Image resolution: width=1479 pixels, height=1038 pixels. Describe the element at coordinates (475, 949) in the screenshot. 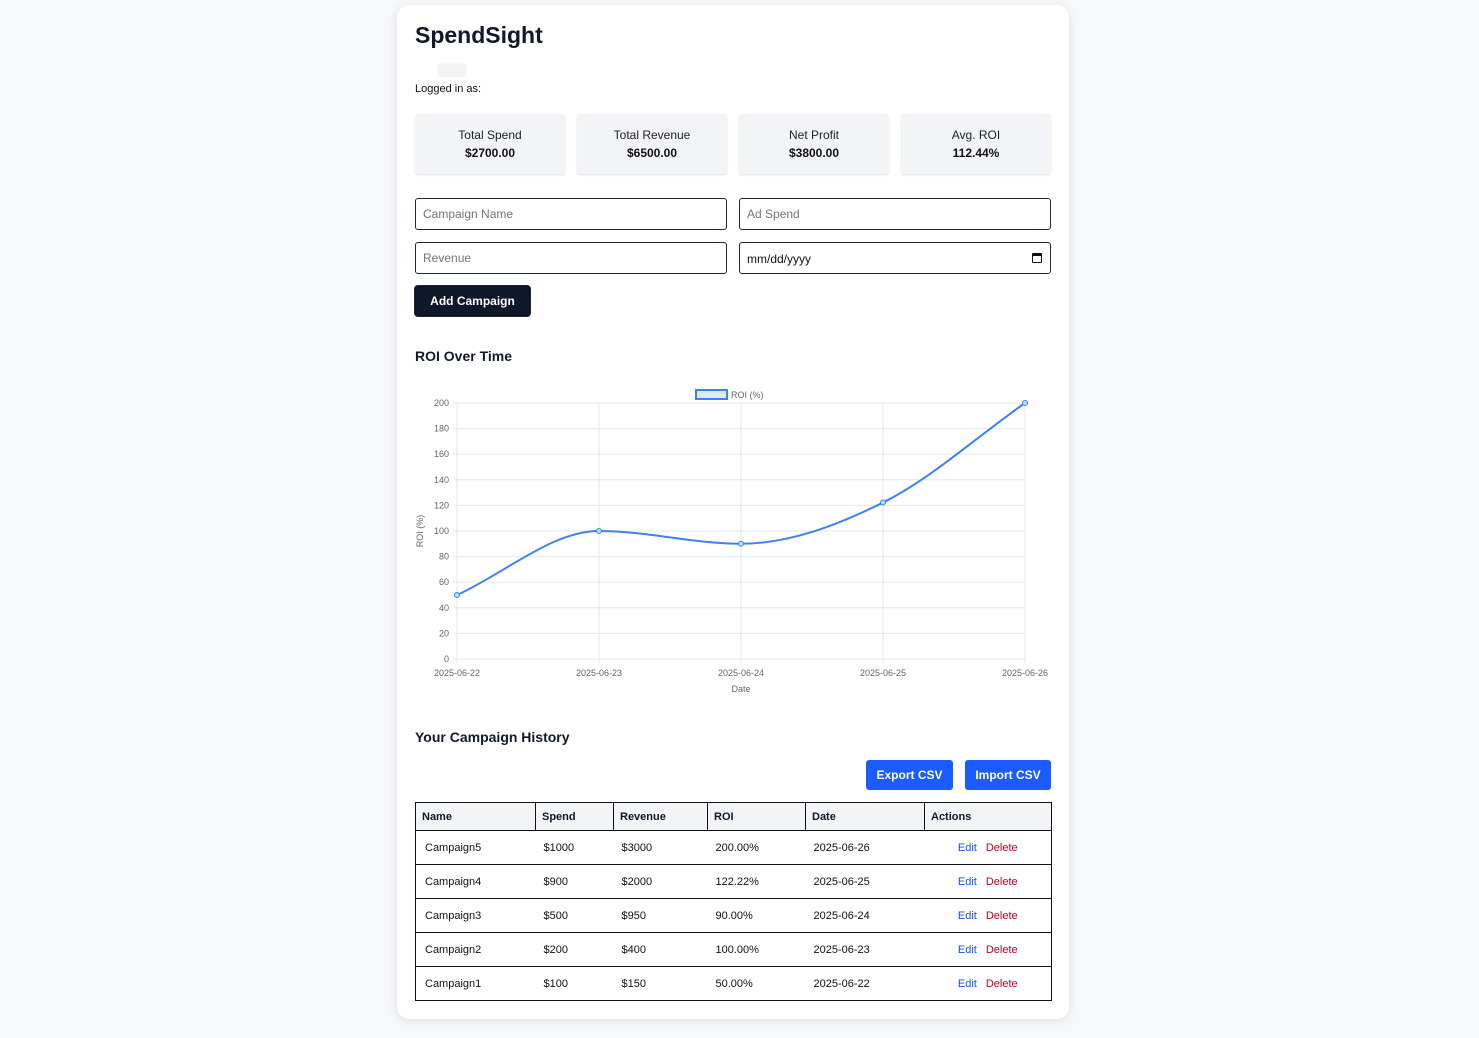

I see `cell-name: Campaign2` at that location.